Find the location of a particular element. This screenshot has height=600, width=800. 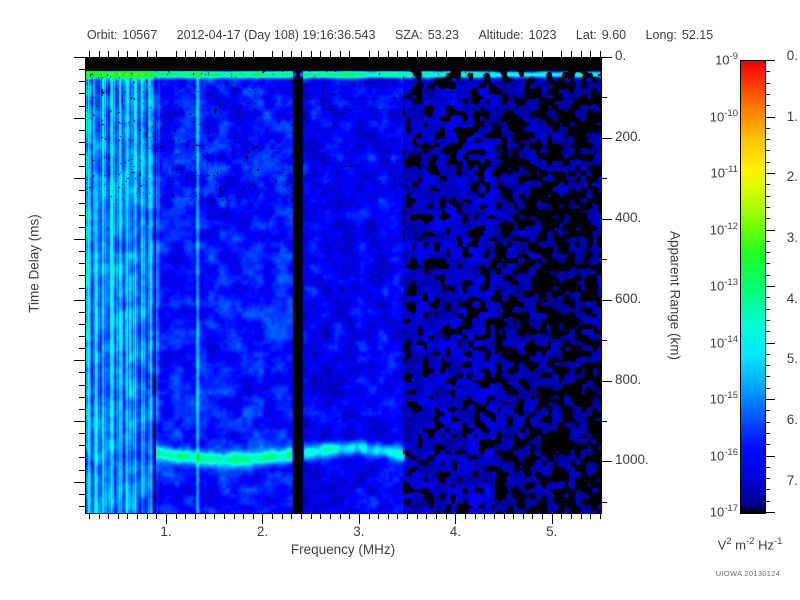

colorbar-tick-label: 10-10 is located at coordinates (723, 115).